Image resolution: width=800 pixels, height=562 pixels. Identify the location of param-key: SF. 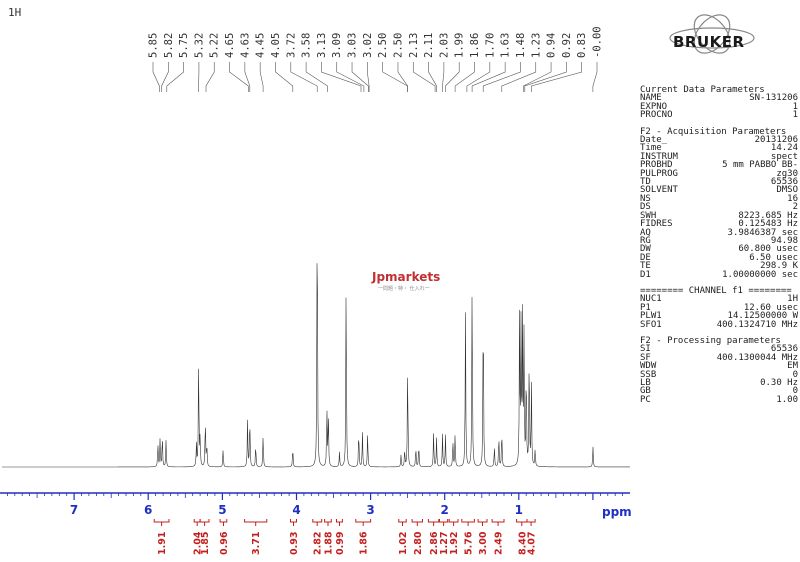
(645, 357).